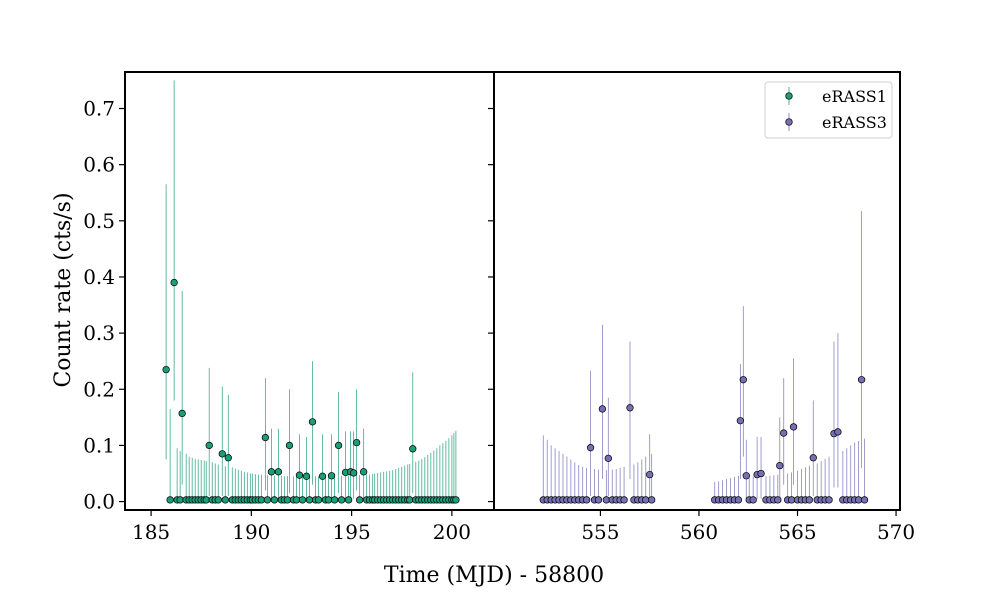 The height and width of the screenshot is (600, 1000). What do you see at coordinates (352, 532) in the screenshot?
I see `x-tick-label: 195` at bounding box center [352, 532].